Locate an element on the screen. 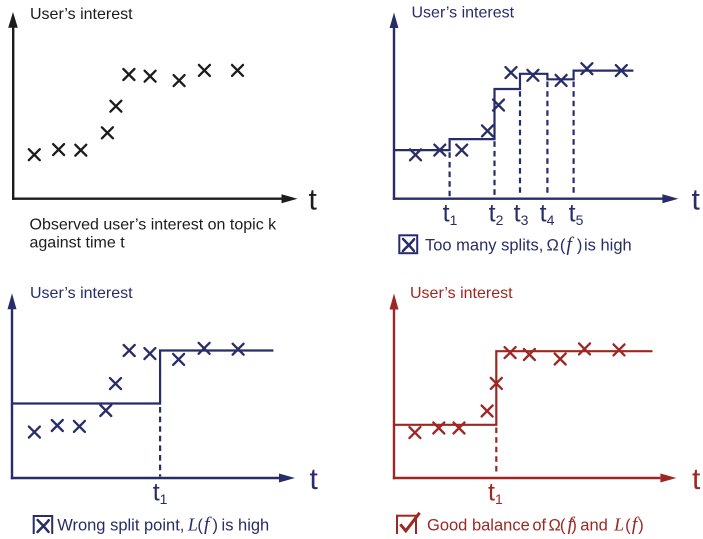 The width and height of the screenshot is (703, 539). svg-text: against time t is located at coordinates (78, 243).